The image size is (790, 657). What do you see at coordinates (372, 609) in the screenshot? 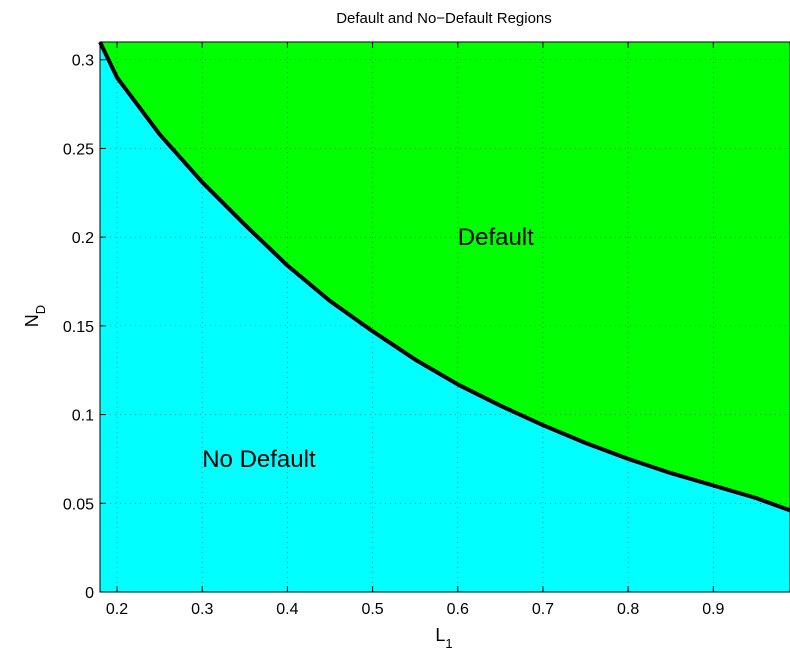
I see `x-tick-label: 0.5` at bounding box center [372, 609].